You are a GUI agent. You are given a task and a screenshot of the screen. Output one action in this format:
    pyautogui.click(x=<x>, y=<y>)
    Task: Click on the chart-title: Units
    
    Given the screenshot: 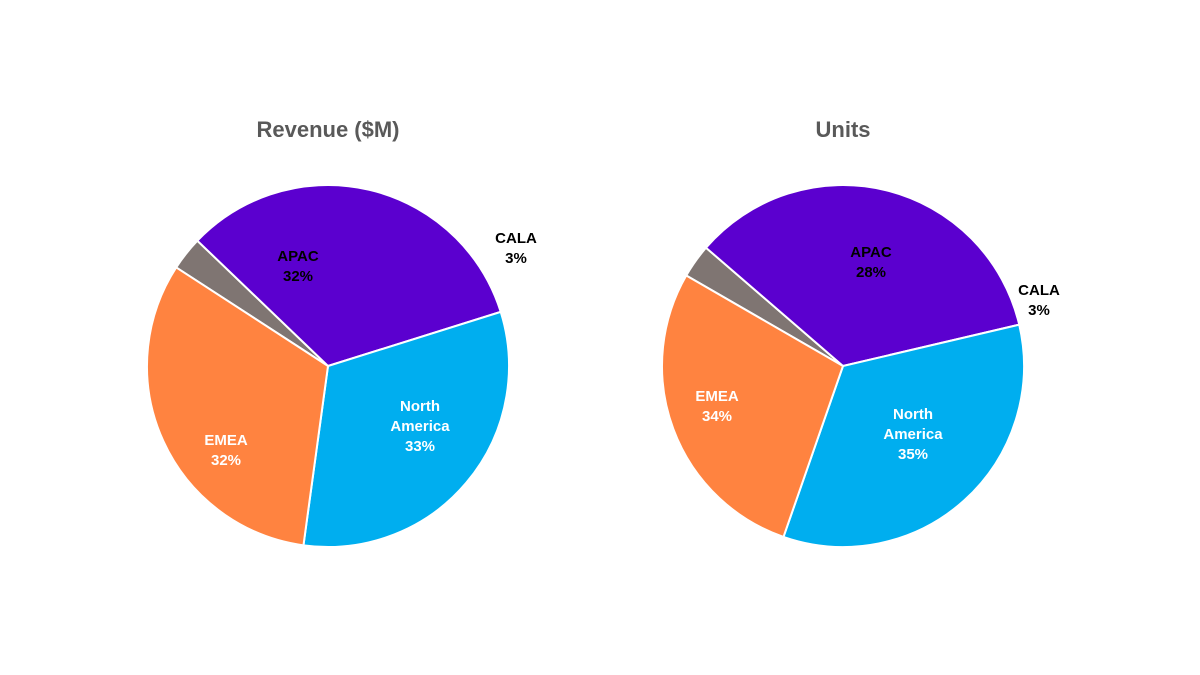 What is the action you would take?
    pyautogui.click(x=843, y=129)
    